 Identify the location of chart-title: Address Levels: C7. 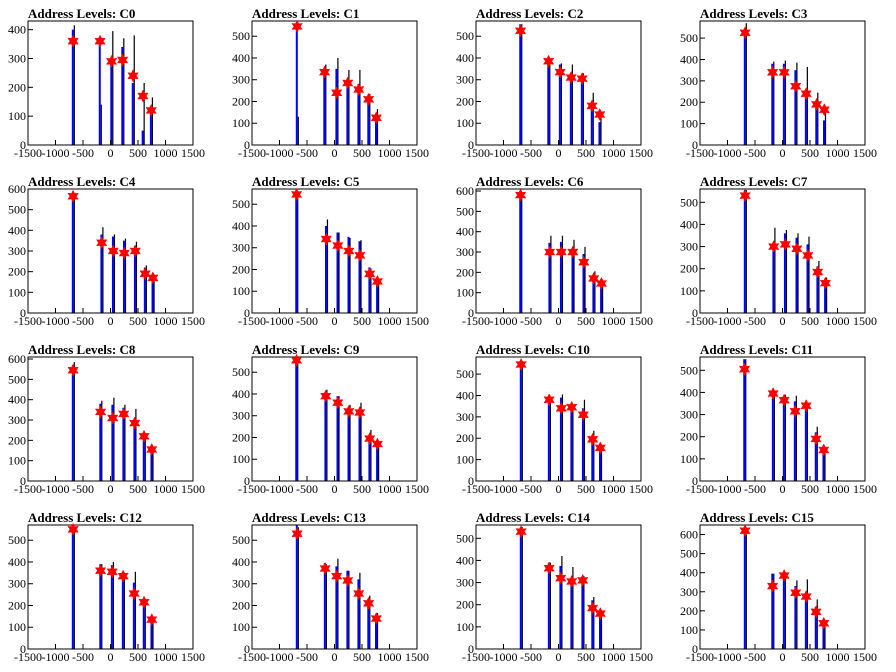
(754, 181).